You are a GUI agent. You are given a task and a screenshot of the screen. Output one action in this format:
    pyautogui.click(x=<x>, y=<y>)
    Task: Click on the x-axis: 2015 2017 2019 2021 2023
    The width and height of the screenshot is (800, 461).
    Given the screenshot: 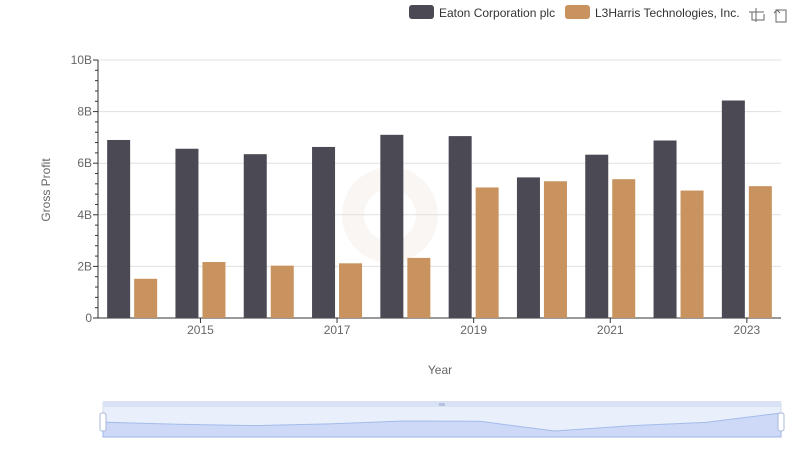 What is the action you would take?
    pyautogui.click(x=439, y=327)
    